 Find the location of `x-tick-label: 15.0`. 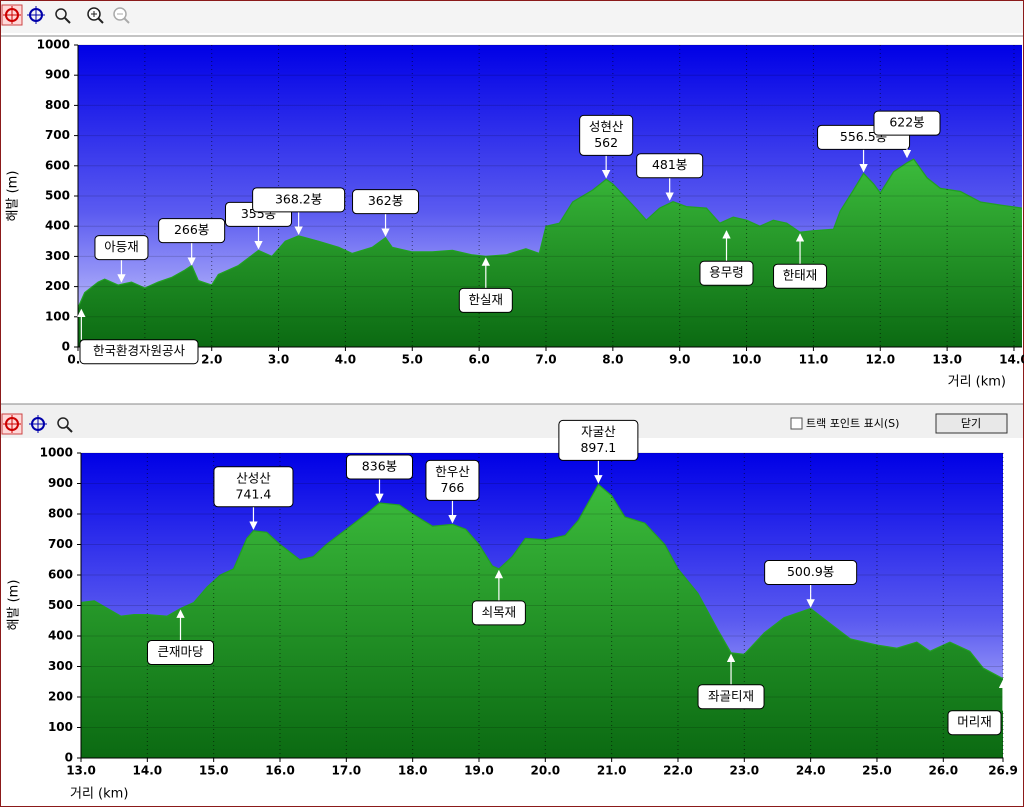

x-tick-label: 15.0 is located at coordinates (214, 771).